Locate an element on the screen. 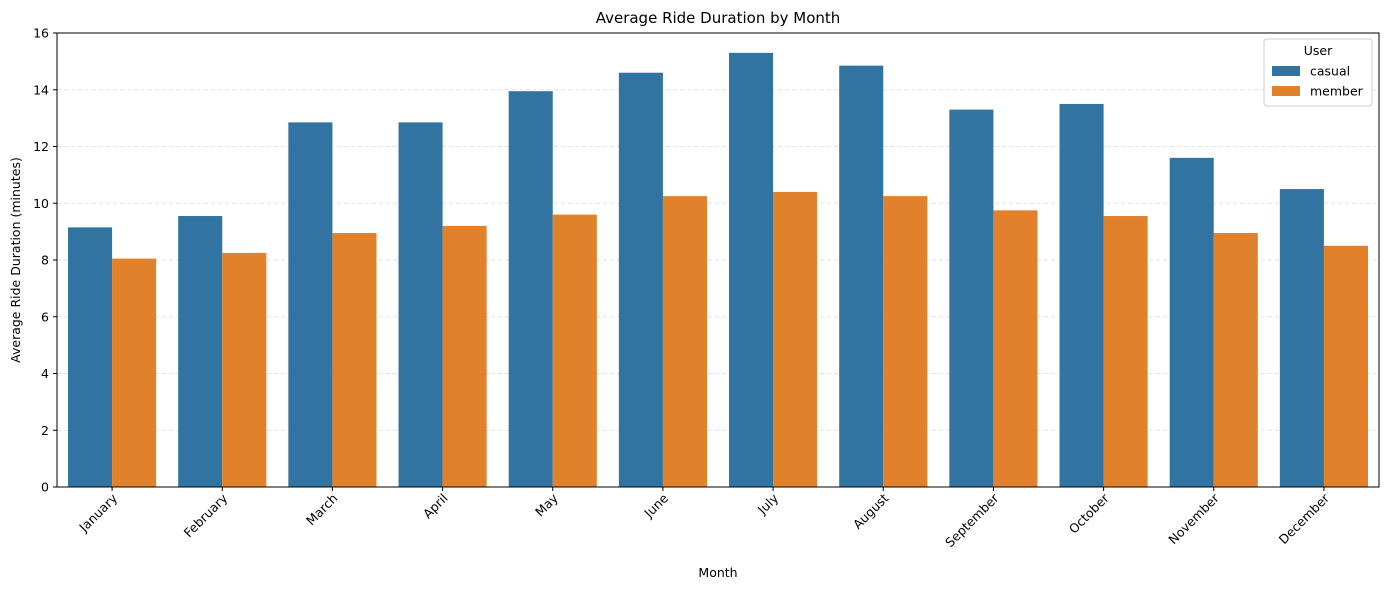 The image size is (1389, 590). x-tick-label: January is located at coordinates (97, 512).